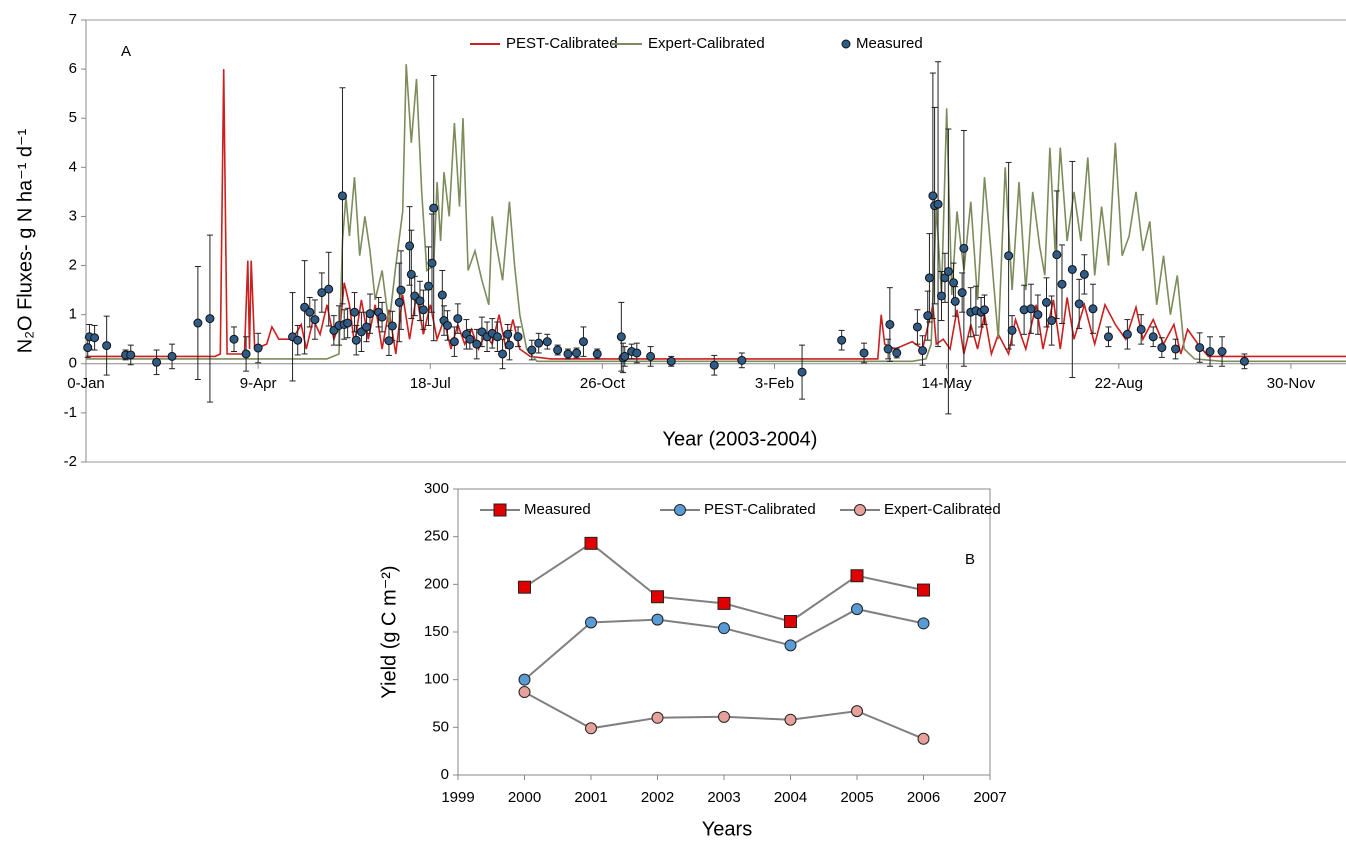 This screenshot has width=1346, height=841. I want to click on y-tick-label: 7, so click(73, 19).